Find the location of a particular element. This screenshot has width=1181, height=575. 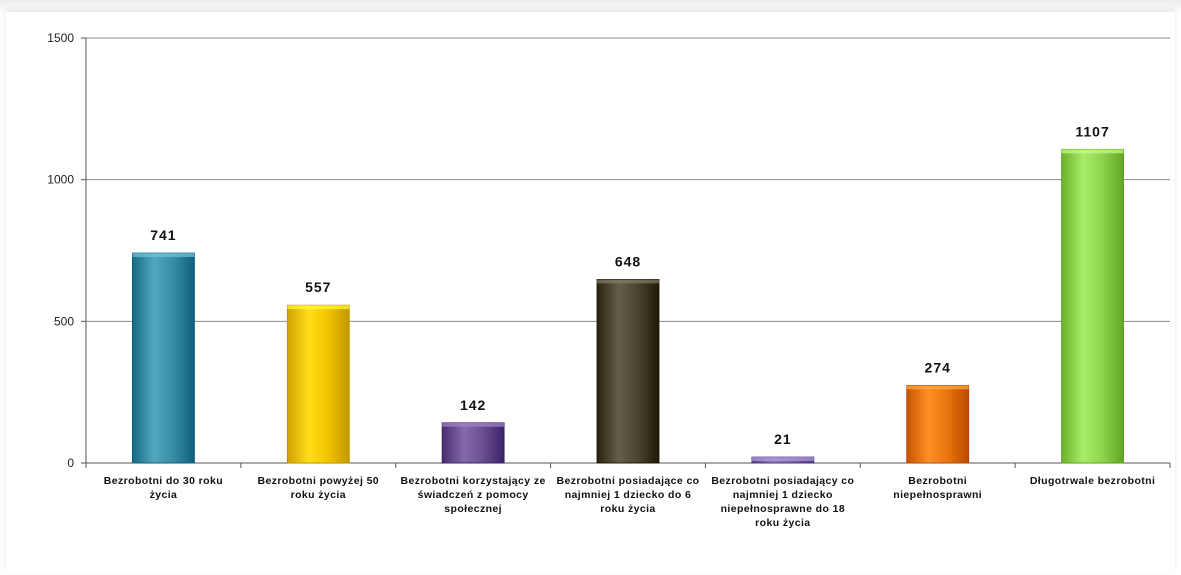

data-label: 274 is located at coordinates (938, 367).